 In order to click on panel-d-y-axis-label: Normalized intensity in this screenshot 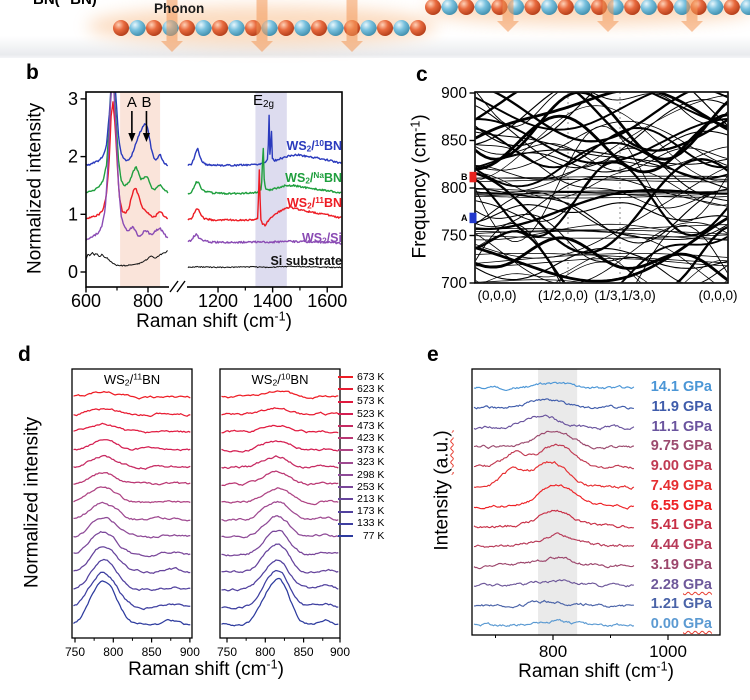, I will do `click(32, 502)`.